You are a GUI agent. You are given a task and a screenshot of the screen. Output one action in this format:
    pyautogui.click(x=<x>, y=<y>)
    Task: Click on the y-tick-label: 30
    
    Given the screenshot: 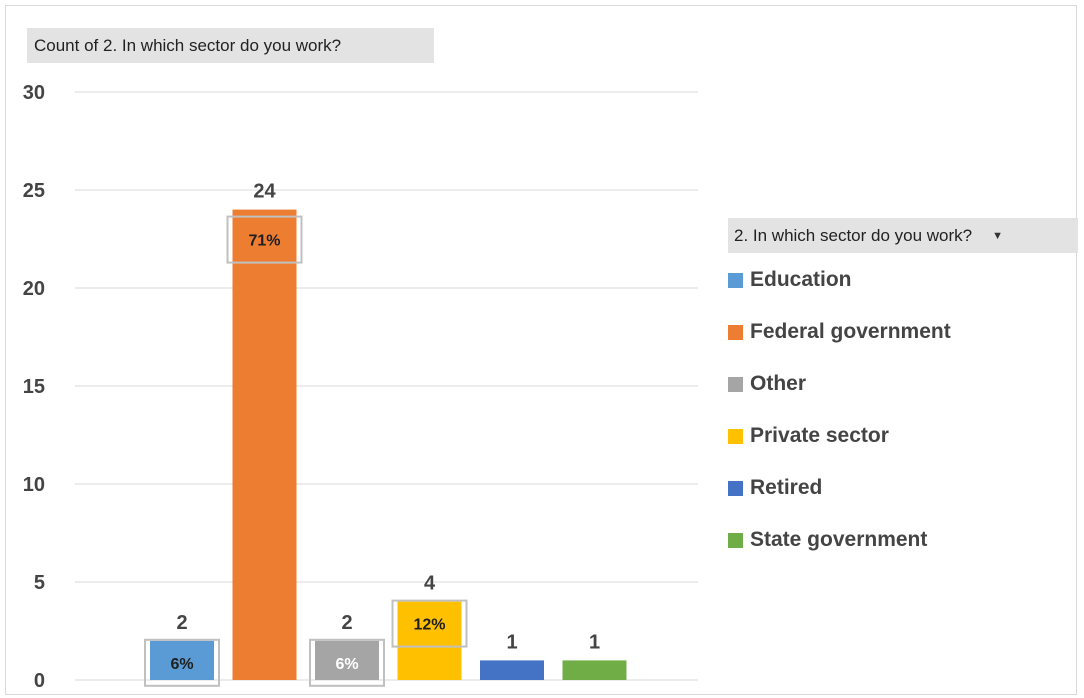 What is the action you would take?
    pyautogui.click(x=34, y=93)
    